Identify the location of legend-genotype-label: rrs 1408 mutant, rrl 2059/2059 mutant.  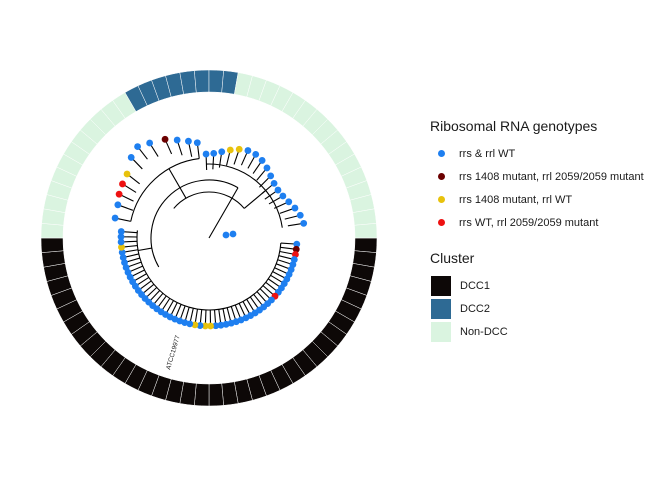
(551, 176).